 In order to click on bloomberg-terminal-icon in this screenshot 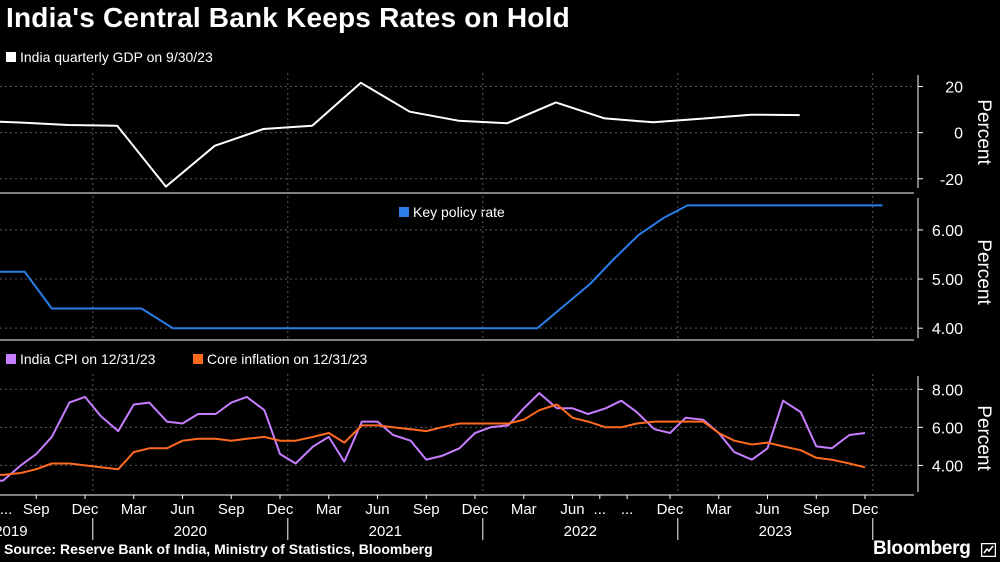, I will do `click(988, 550)`.